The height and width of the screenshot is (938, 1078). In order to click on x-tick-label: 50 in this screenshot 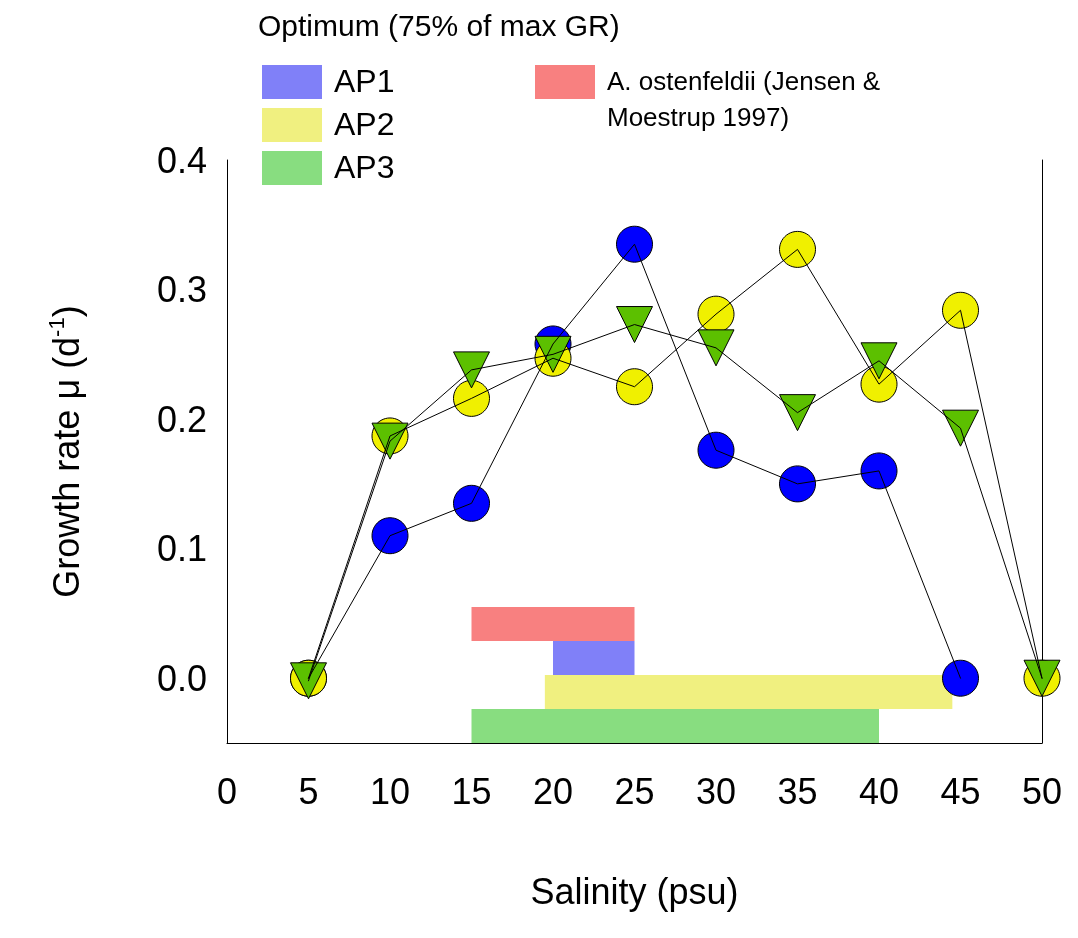, I will do `click(1042, 791)`.